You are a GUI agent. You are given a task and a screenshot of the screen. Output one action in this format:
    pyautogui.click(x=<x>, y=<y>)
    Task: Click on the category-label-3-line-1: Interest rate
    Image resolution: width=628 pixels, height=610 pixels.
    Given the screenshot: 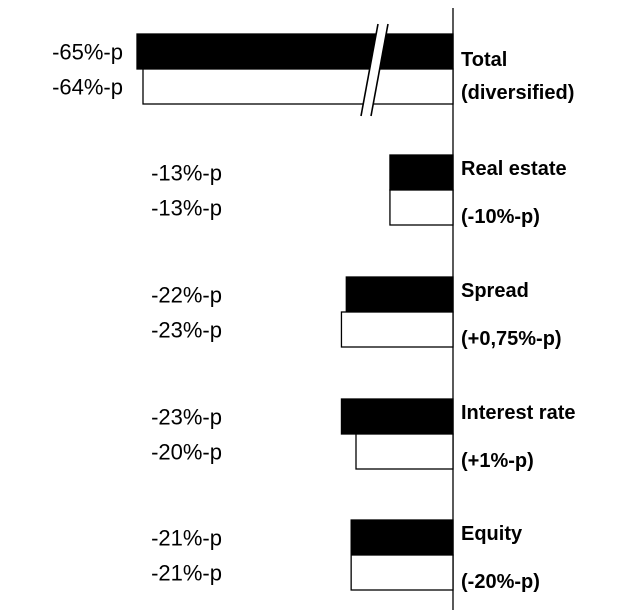 What is the action you would take?
    pyautogui.click(x=518, y=413)
    